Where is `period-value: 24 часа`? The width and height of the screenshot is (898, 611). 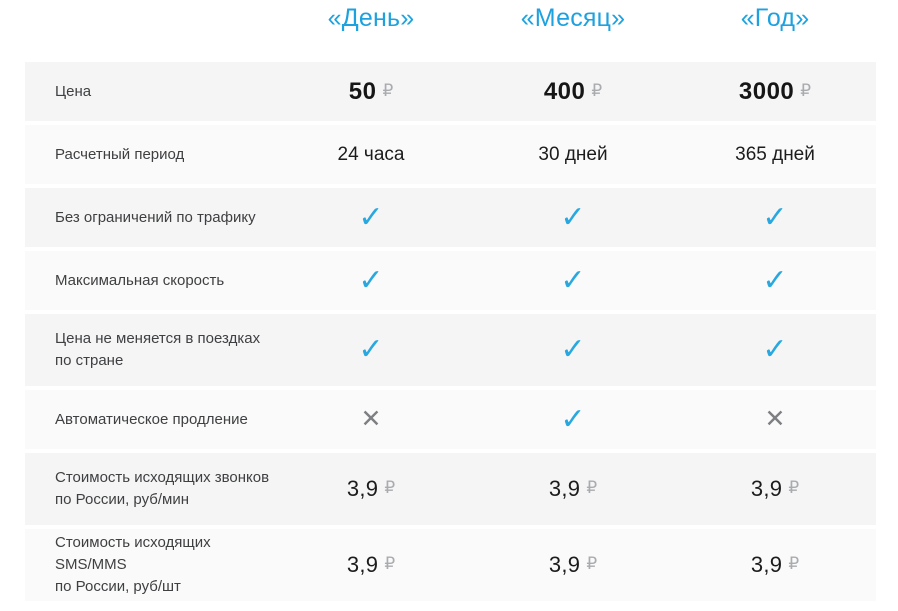
period-value: 24 часа is located at coordinates (371, 154).